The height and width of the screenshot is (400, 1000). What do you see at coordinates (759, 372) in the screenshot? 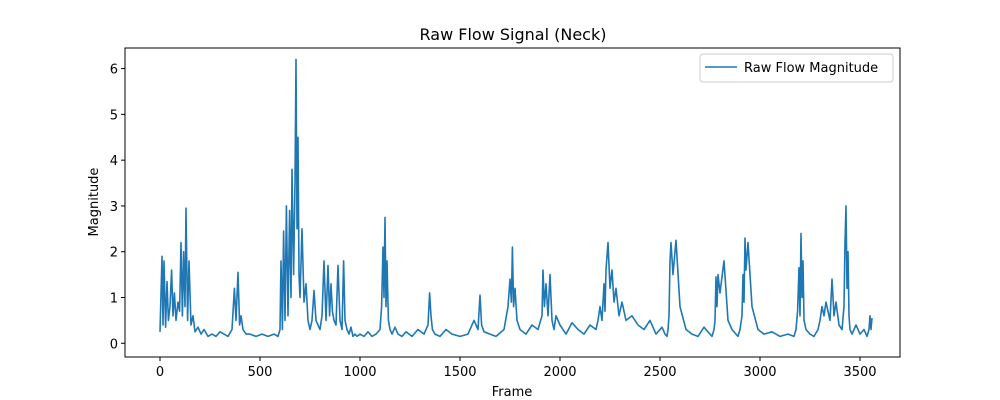
I see `x-tick-label: 3000` at bounding box center [759, 372].